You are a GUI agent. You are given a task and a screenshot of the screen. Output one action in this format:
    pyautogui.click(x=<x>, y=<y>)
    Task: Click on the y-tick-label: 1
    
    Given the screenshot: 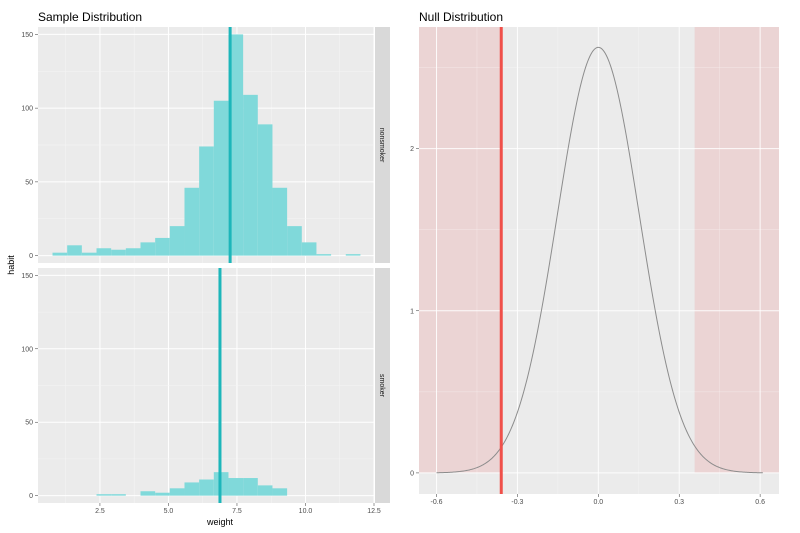 What is the action you would take?
    pyautogui.click(x=412, y=311)
    